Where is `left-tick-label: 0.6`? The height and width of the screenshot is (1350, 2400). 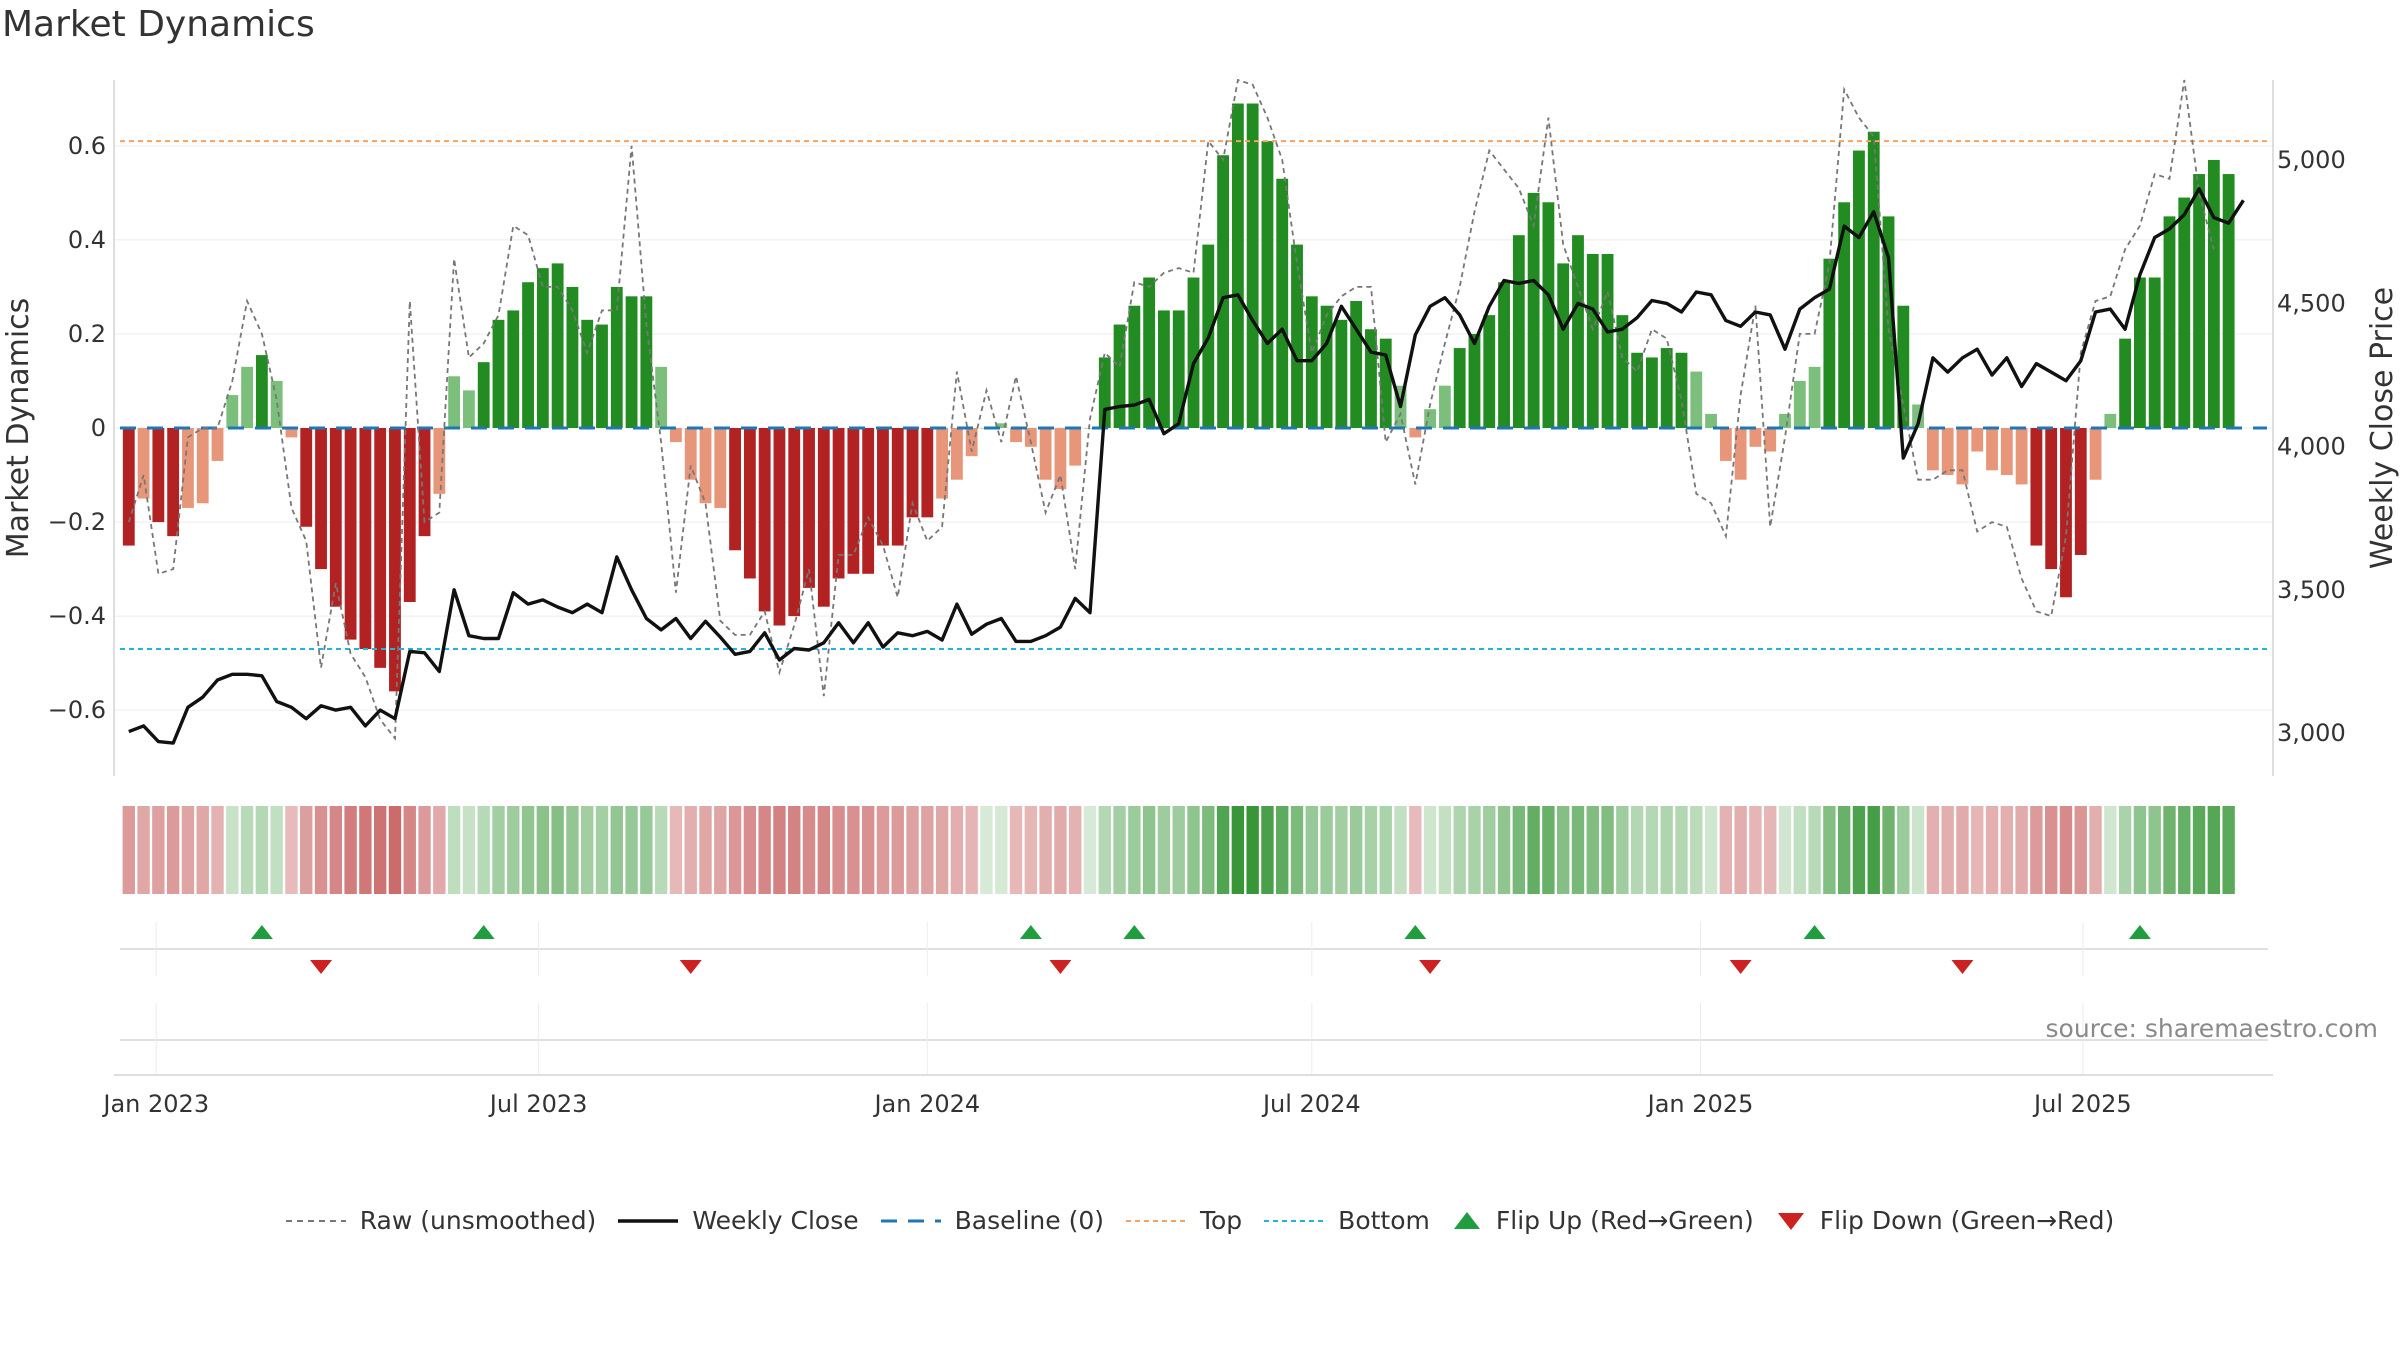 left-tick-label: 0.6 is located at coordinates (87, 146).